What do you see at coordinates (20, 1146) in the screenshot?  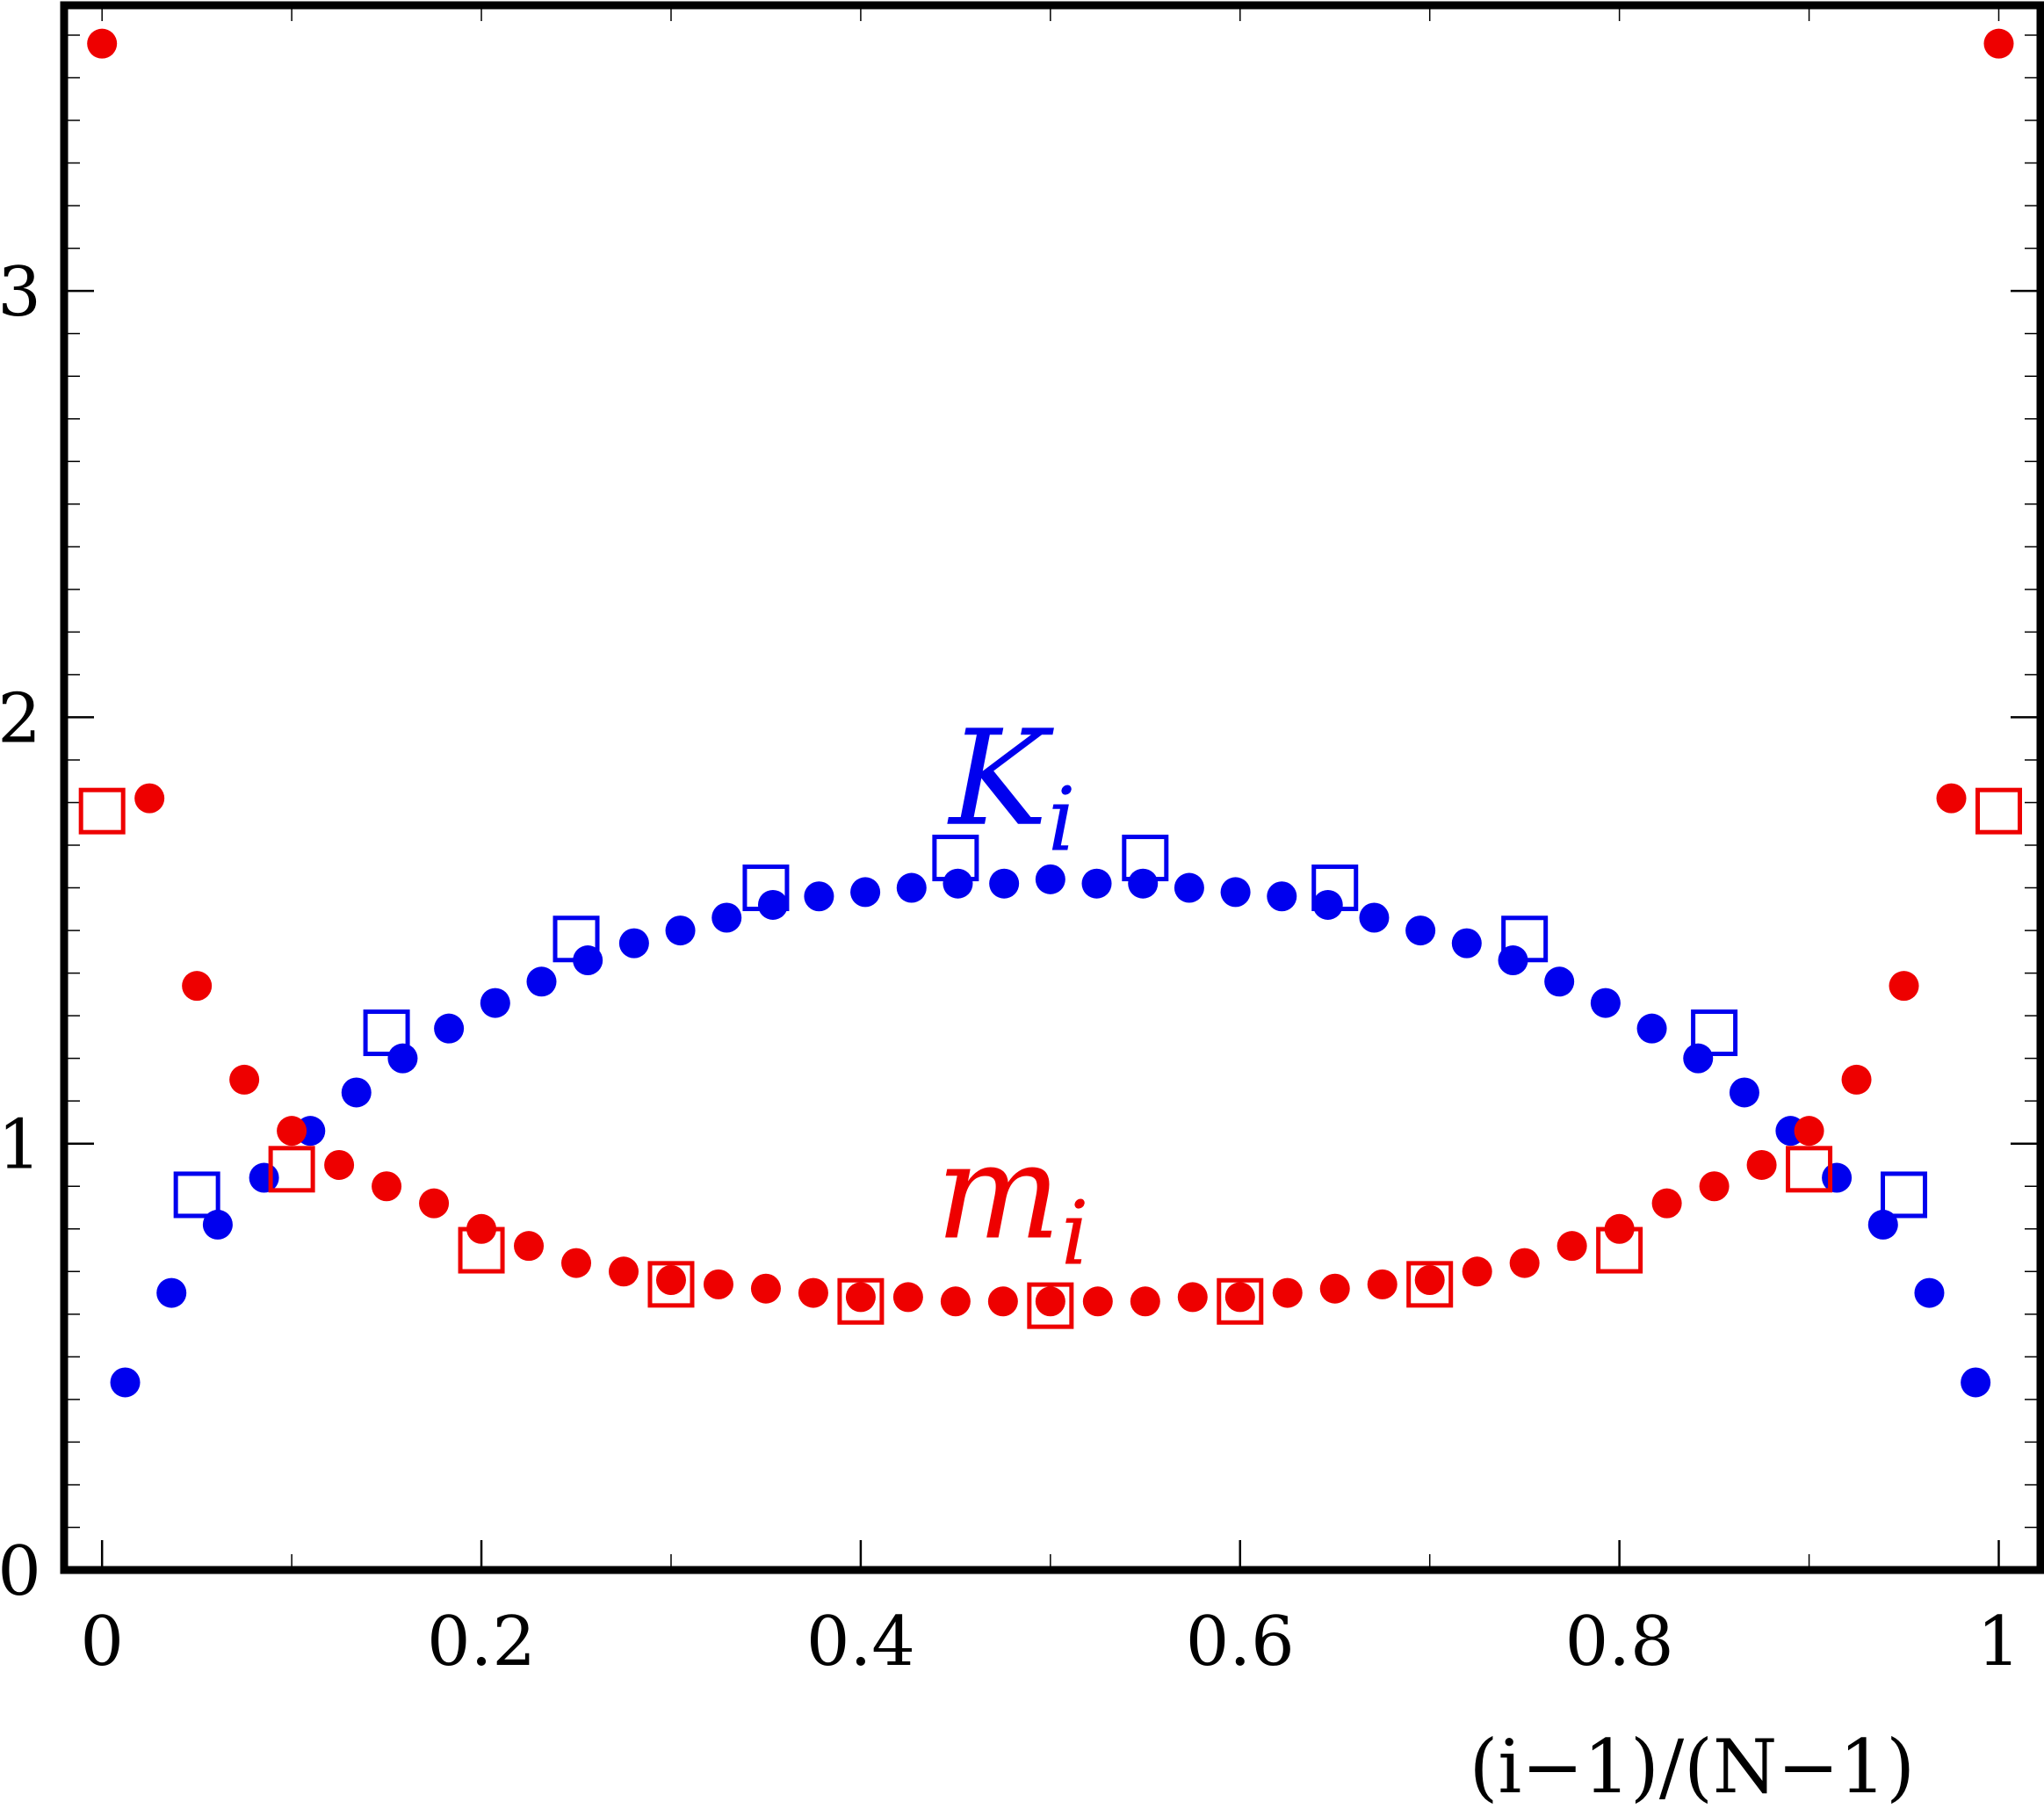 I see `y-tick-label: 1` at bounding box center [20, 1146].